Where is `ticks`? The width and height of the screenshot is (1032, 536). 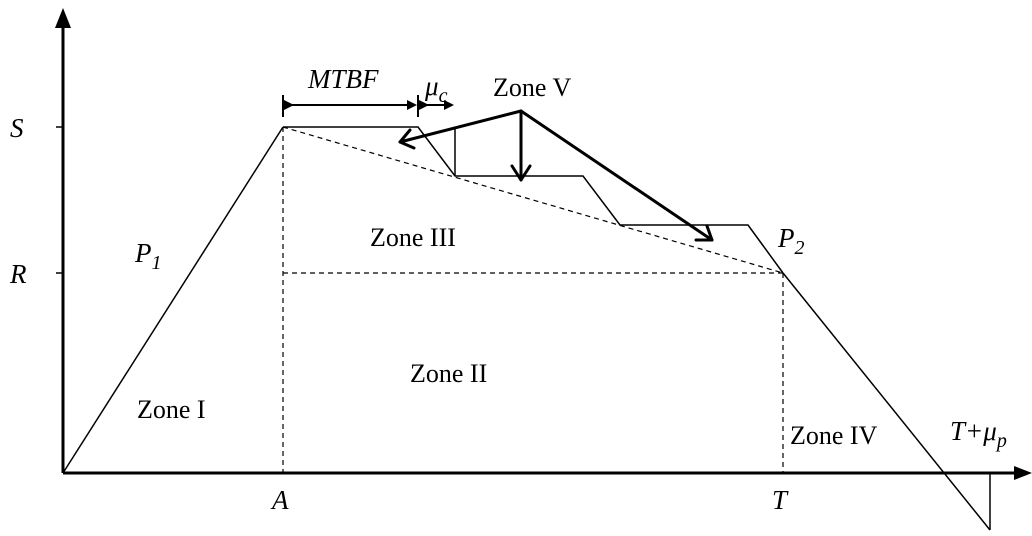
ticks is located at coordinates (59, 200).